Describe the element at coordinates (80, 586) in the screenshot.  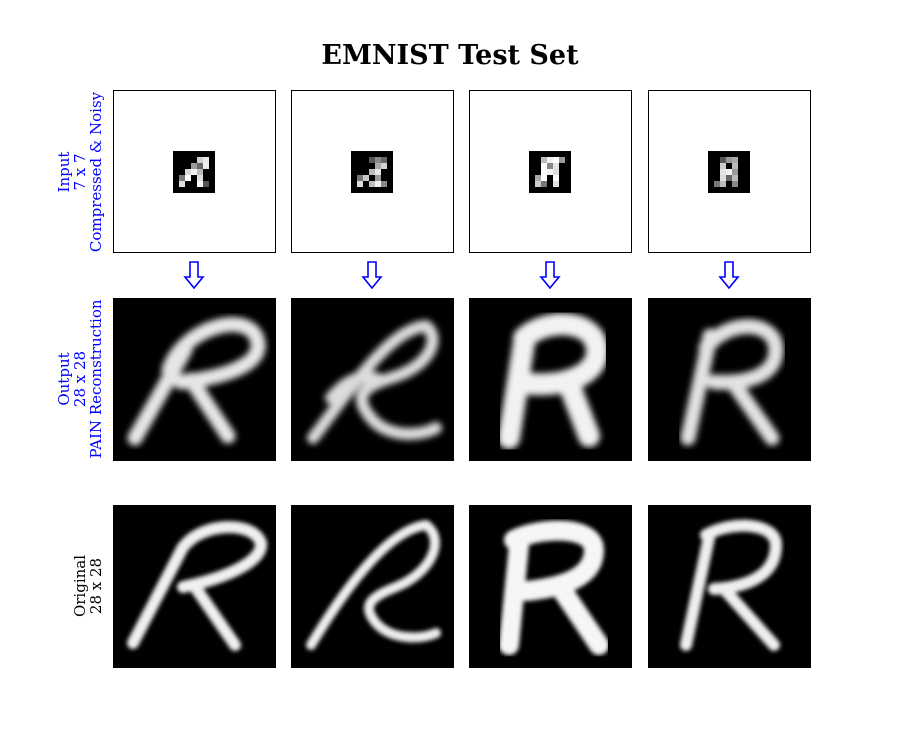
I see `row-label-original-line-1: Original` at that location.